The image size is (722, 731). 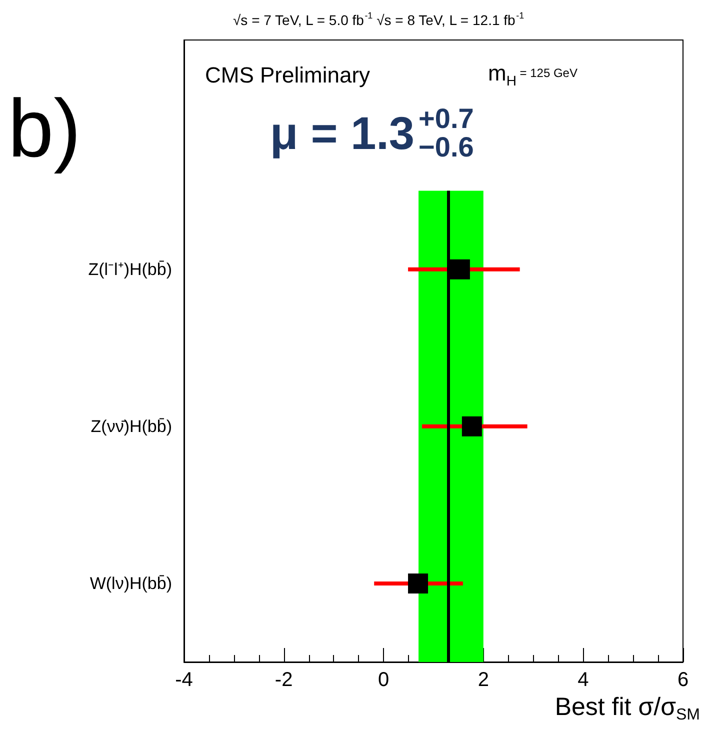 I want to click on y-tick-label: Z(l⁻l⁺)H(bb̄), so click(x=130, y=269).